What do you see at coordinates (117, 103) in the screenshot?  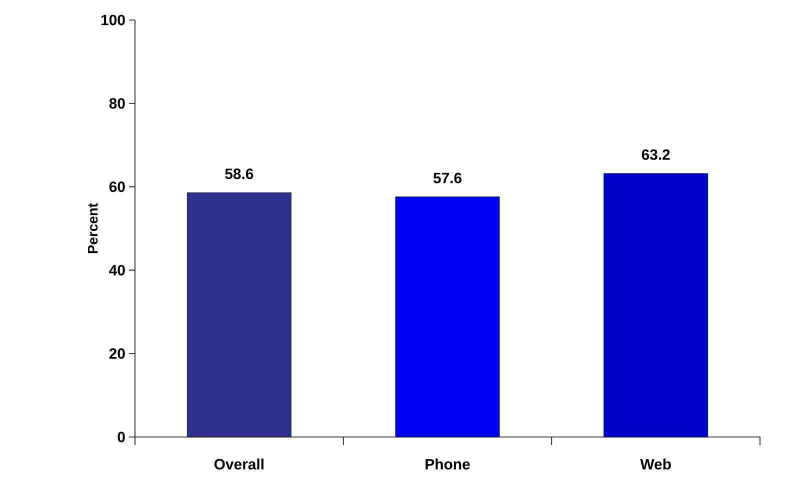 I see `y-tick-label: 80` at bounding box center [117, 103].